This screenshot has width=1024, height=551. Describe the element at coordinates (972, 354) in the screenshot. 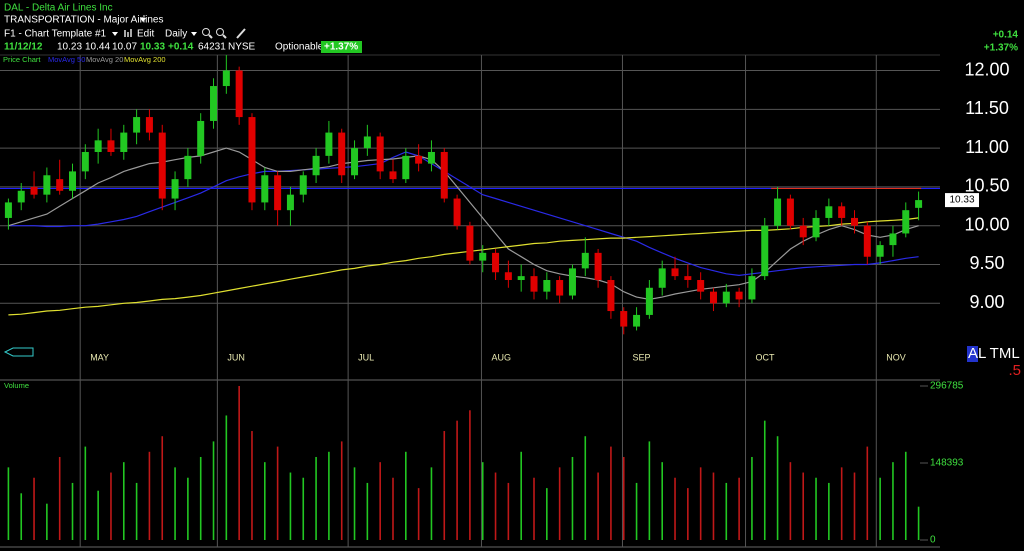

I see `corner-highlight` at that location.